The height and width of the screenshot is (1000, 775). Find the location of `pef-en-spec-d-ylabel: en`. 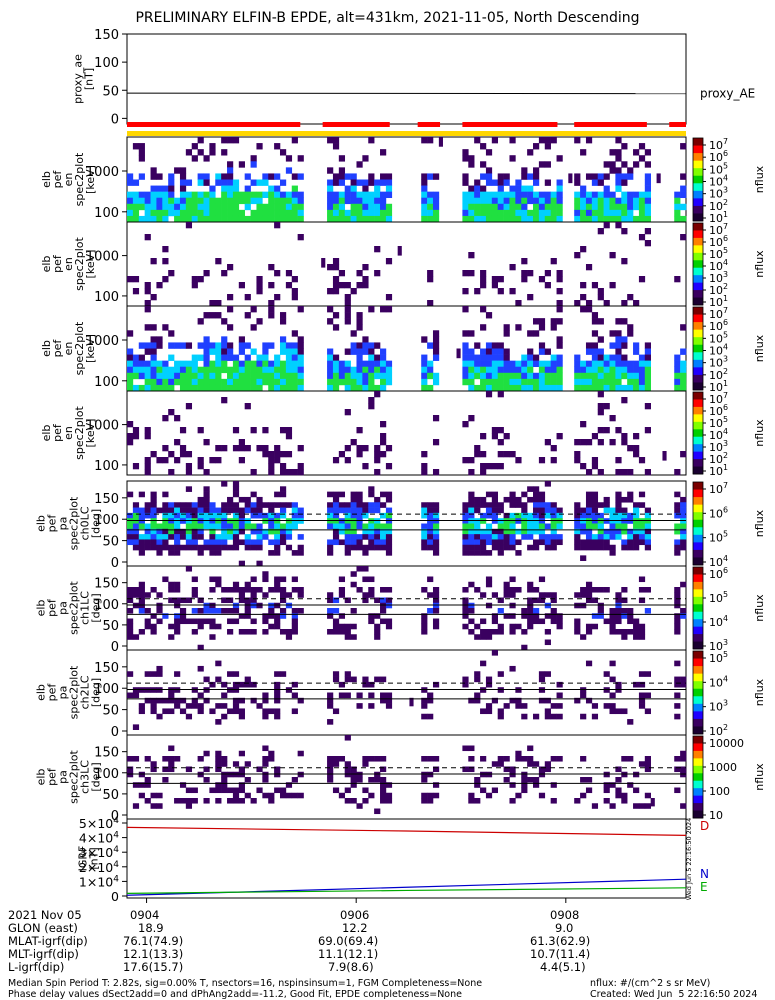

pef-en-spec-d-ylabel: en is located at coordinates (68, 433).